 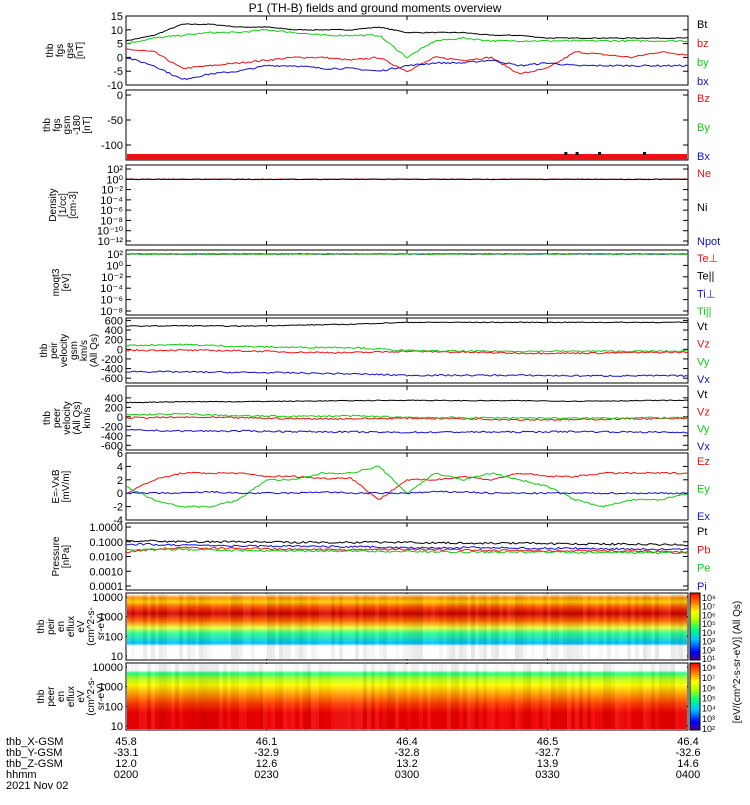 What do you see at coordinates (708, 242) in the screenshot?
I see `legend-entry: Npot` at bounding box center [708, 242].